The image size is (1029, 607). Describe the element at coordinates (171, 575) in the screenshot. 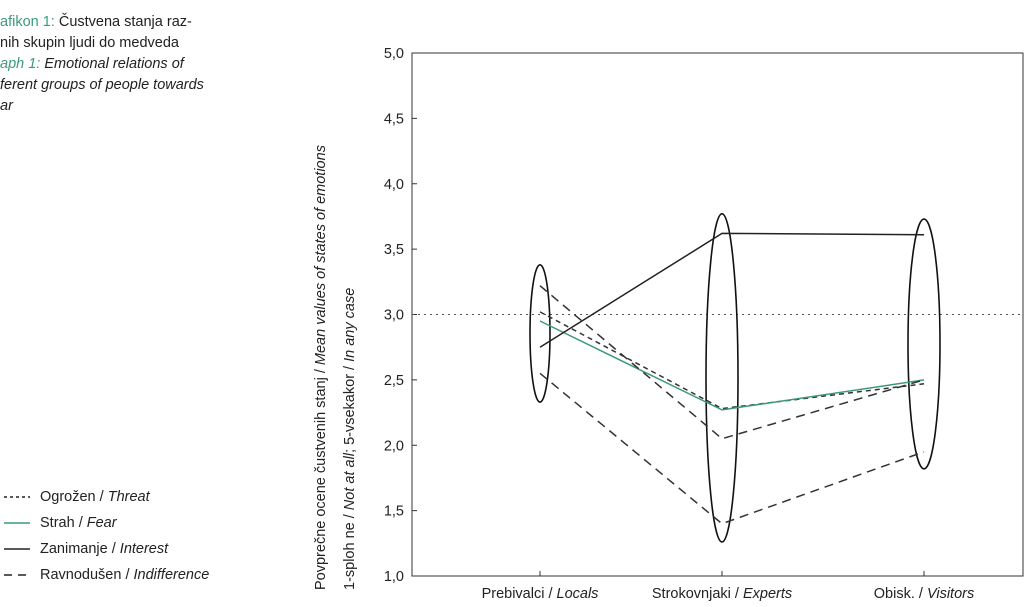

I see `legend-label-indifference-en: Indifference` at that location.